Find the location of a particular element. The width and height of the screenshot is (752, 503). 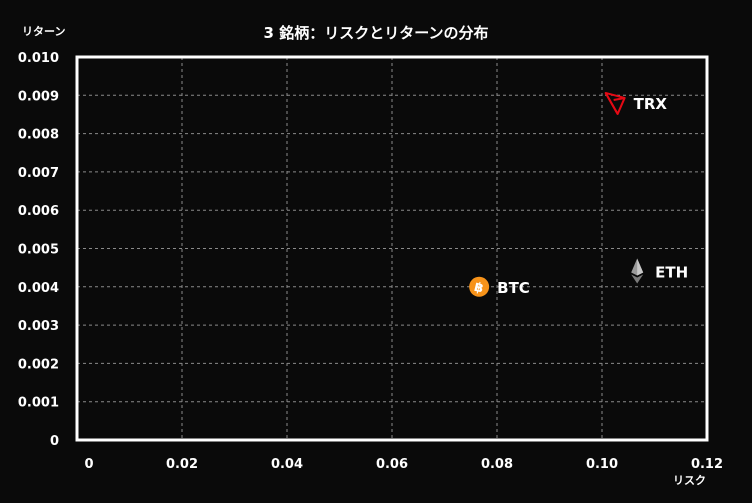

y-tick-label: 0.010 is located at coordinates (38, 58).